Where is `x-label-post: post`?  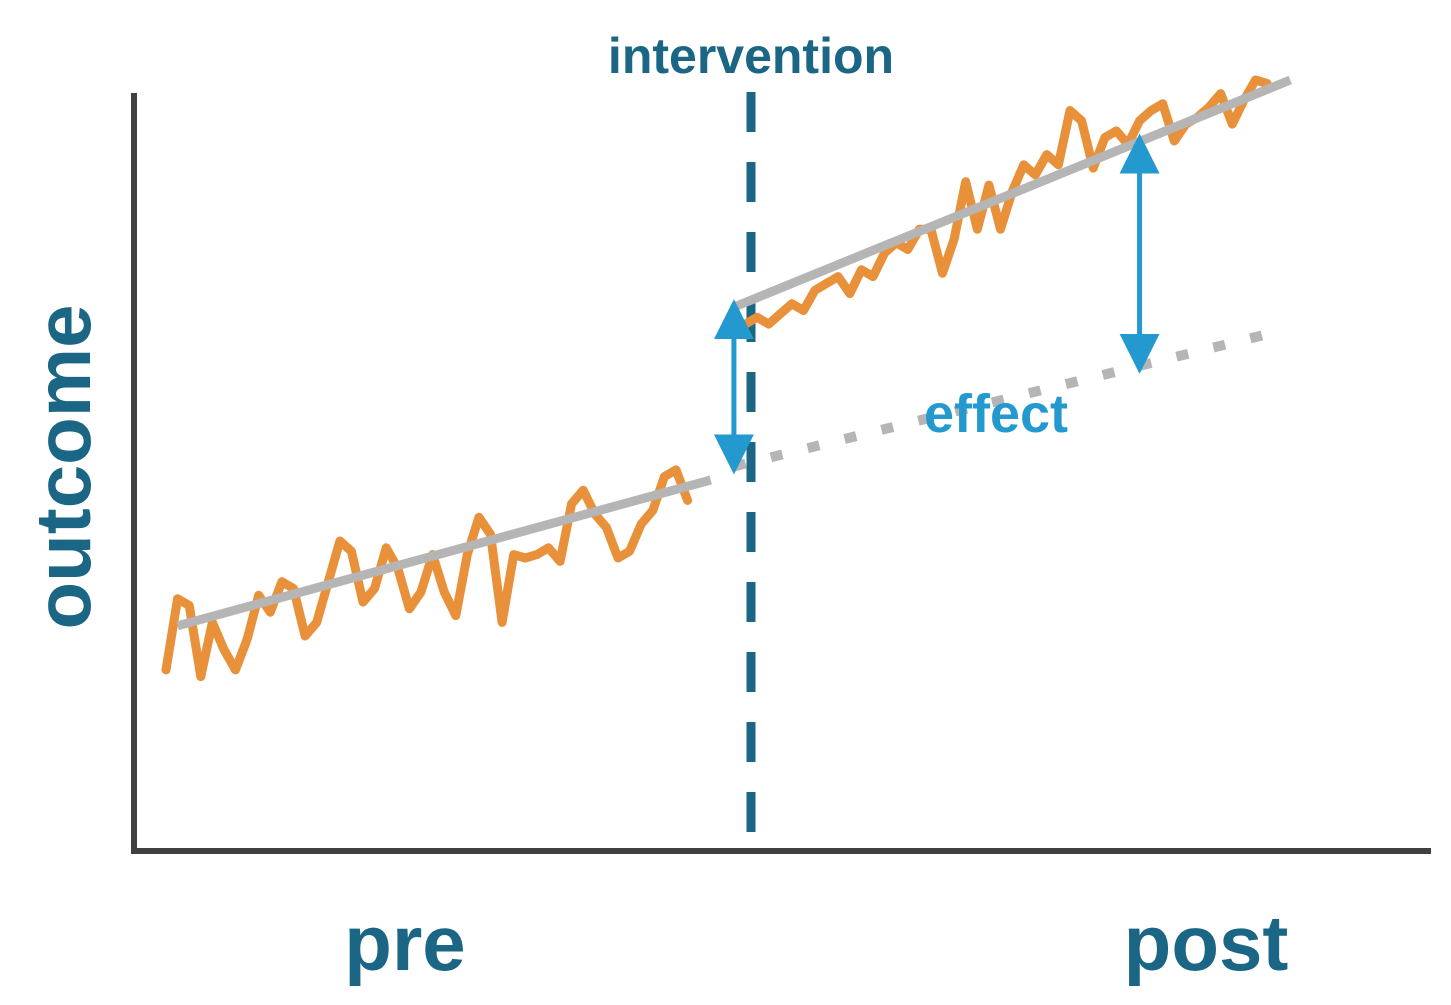
x-label-post: post is located at coordinates (1206, 943).